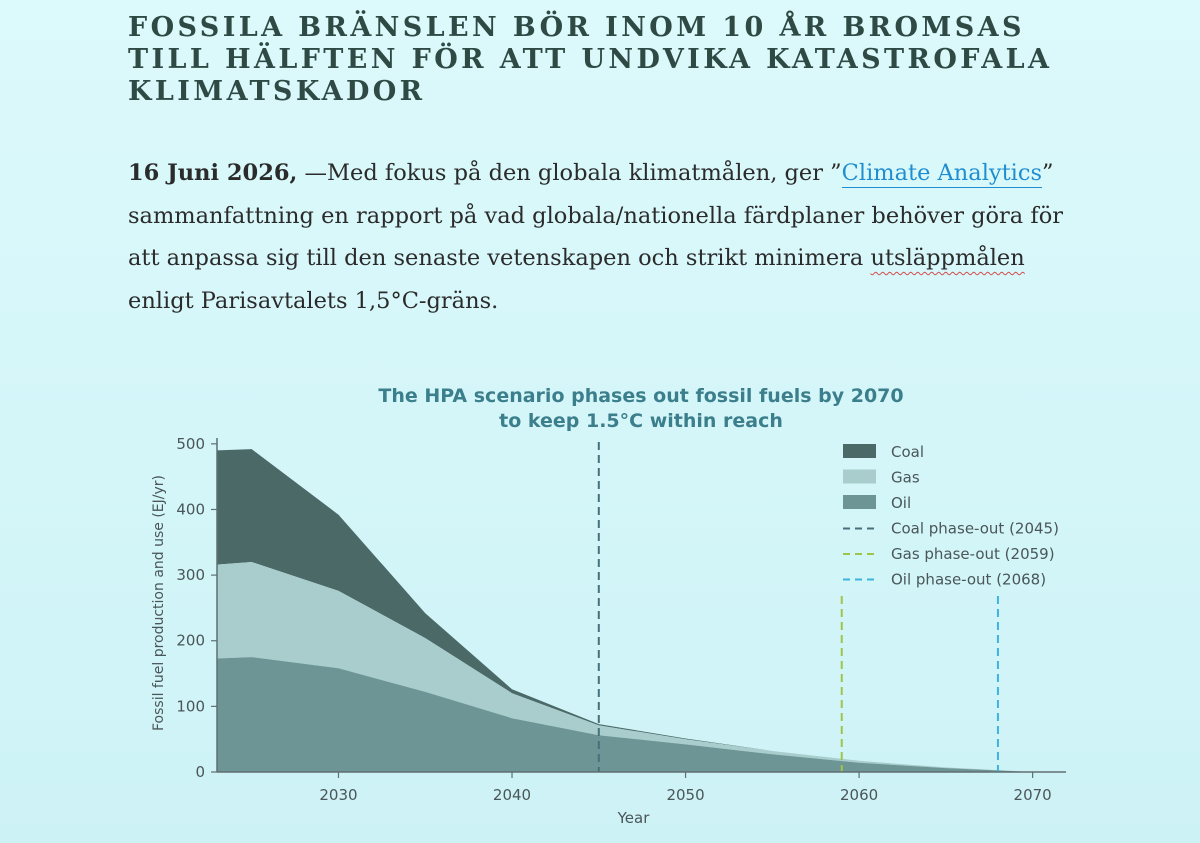  What do you see at coordinates (901, 503) in the screenshot?
I see `legend-label-oil: Oil` at bounding box center [901, 503].